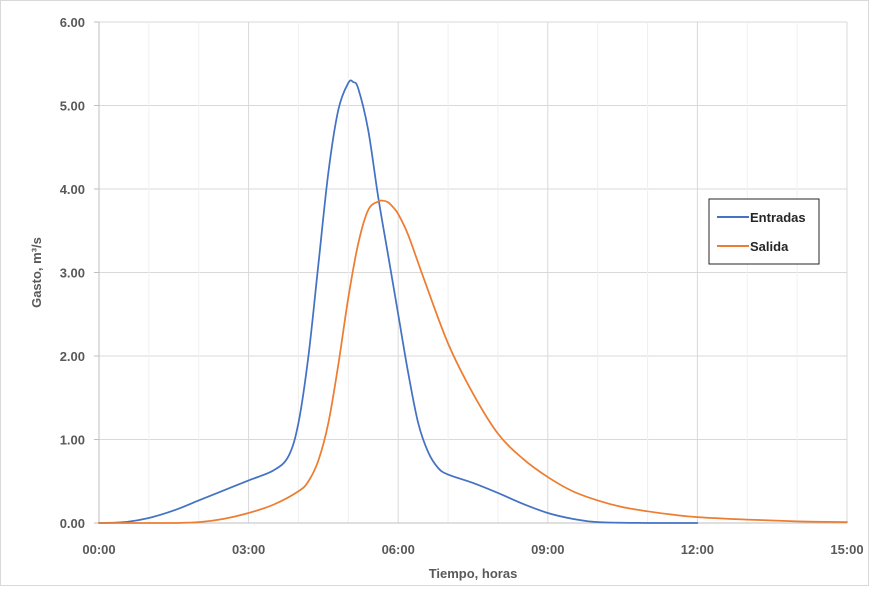 The height and width of the screenshot is (590, 869). What do you see at coordinates (72, 356) in the screenshot?
I see `y-tick-label: 2.00` at bounding box center [72, 356].